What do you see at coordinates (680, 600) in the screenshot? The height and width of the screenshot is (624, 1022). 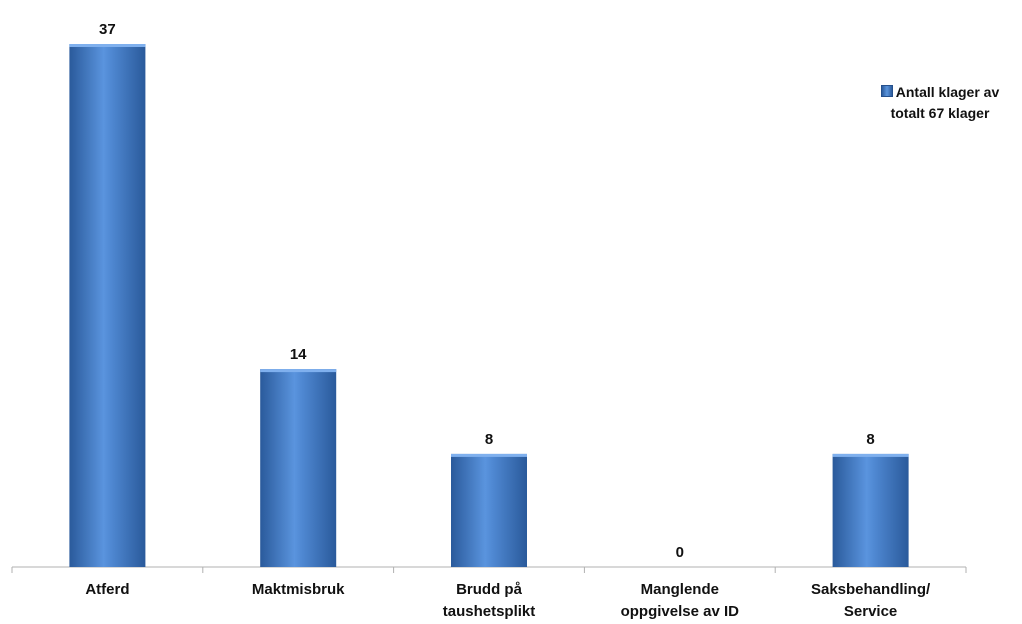 I see `category-label: Manglende oppgivelse av ID` at bounding box center [680, 600].